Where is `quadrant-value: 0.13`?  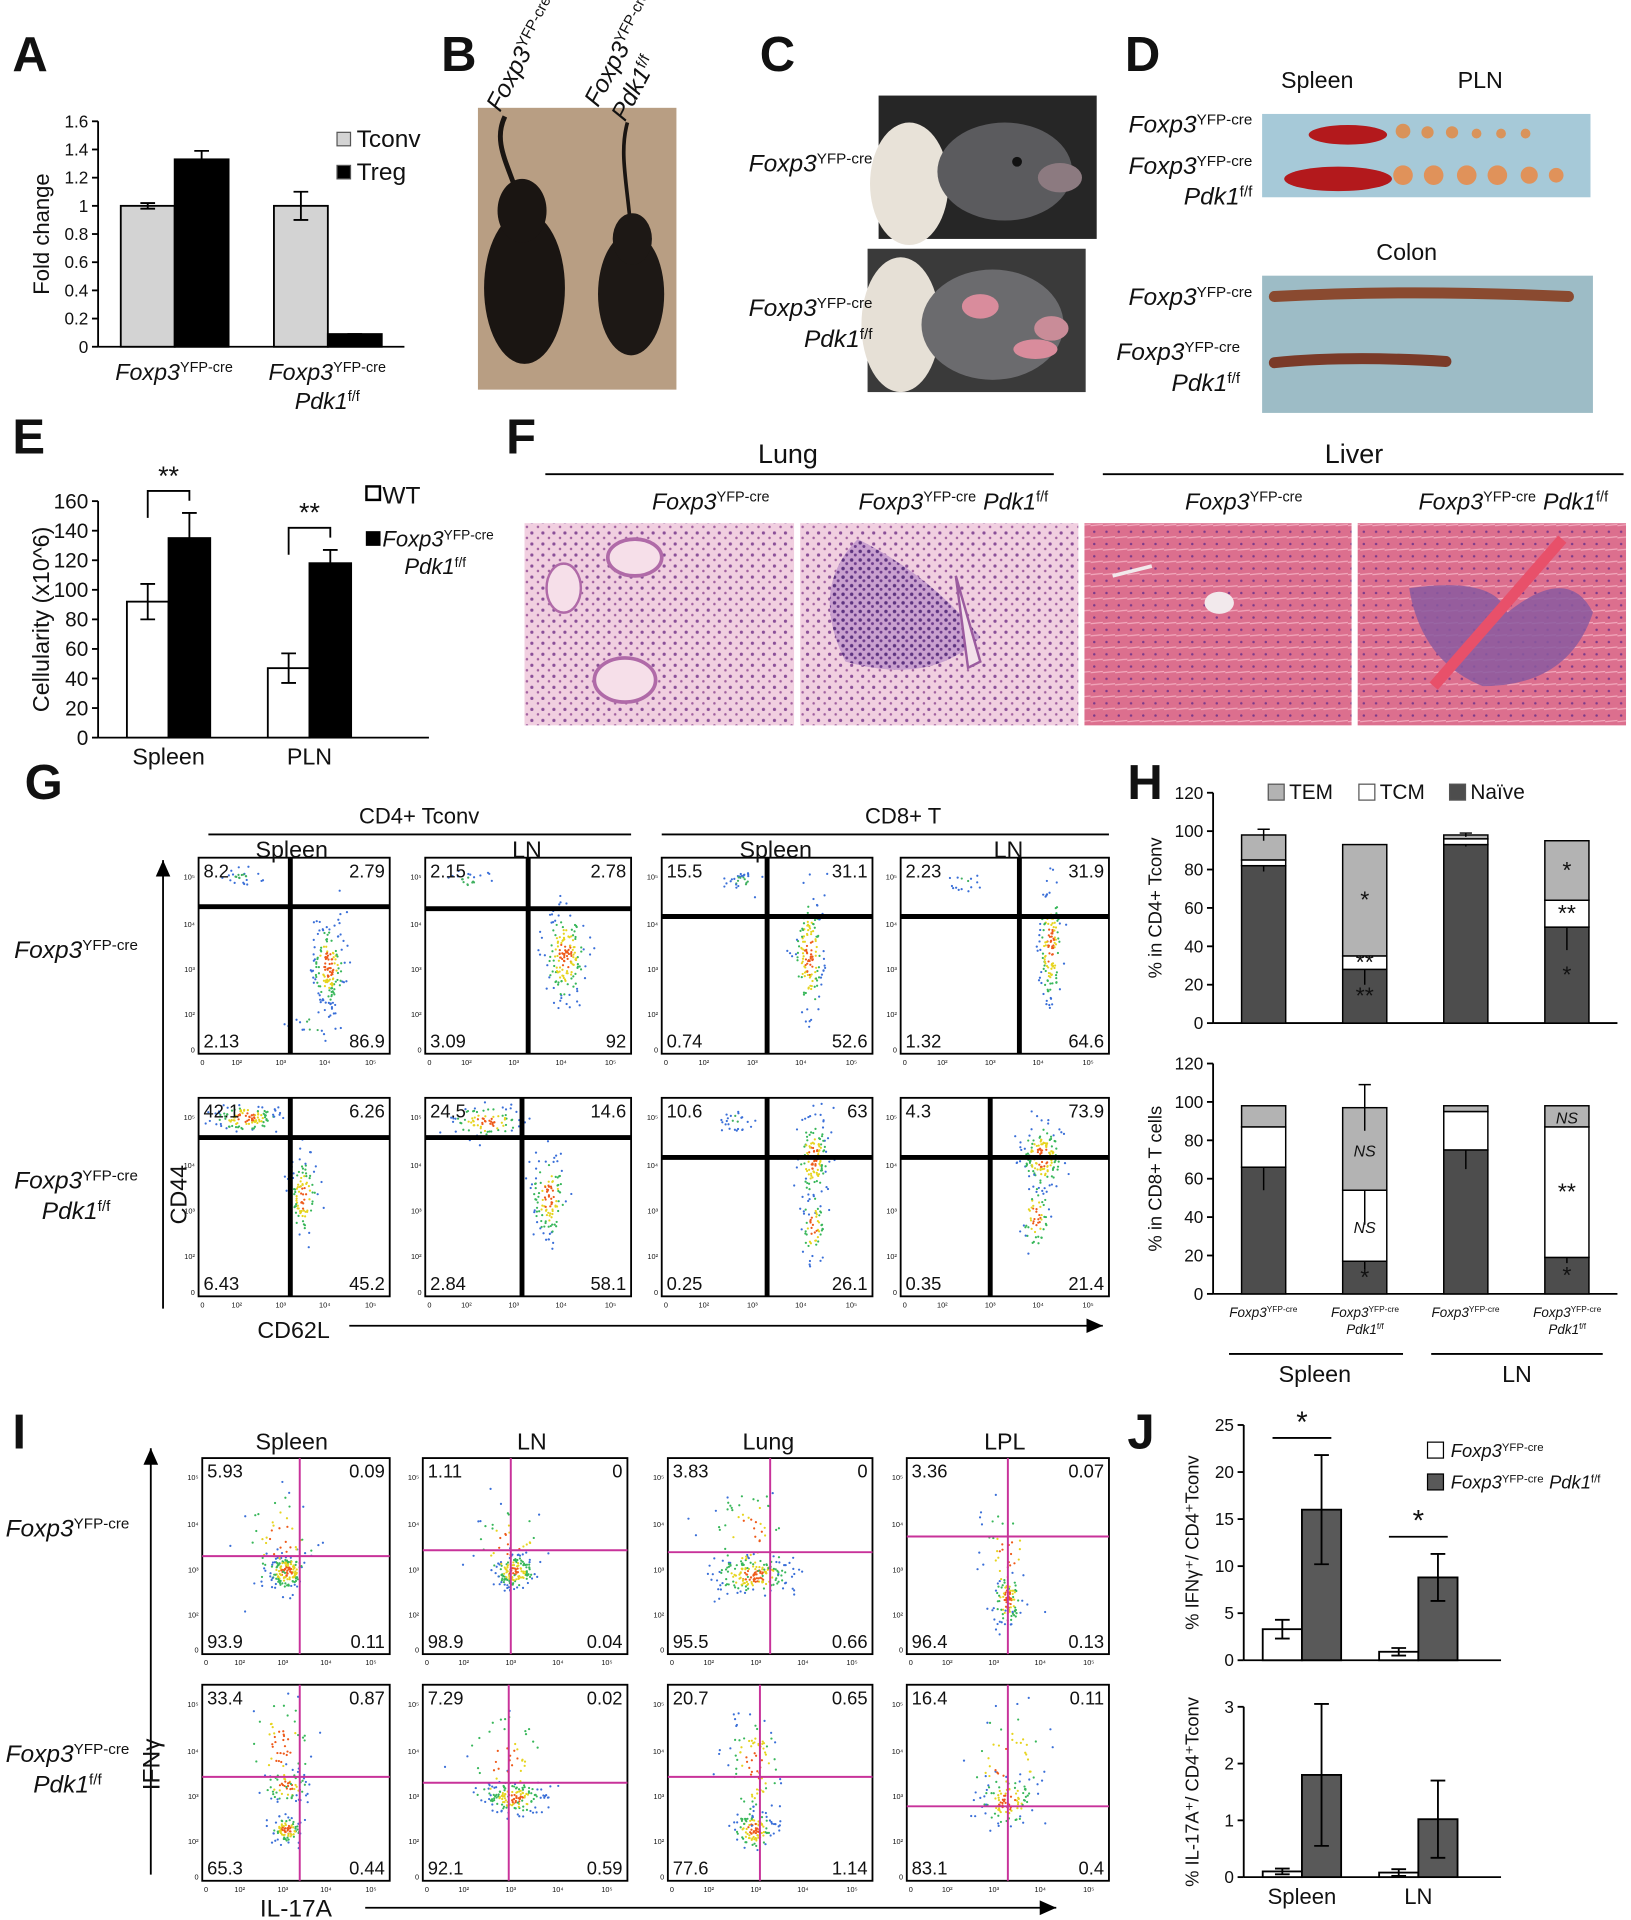
quadrant-value: 0.13 is located at coordinates (1086, 1641).